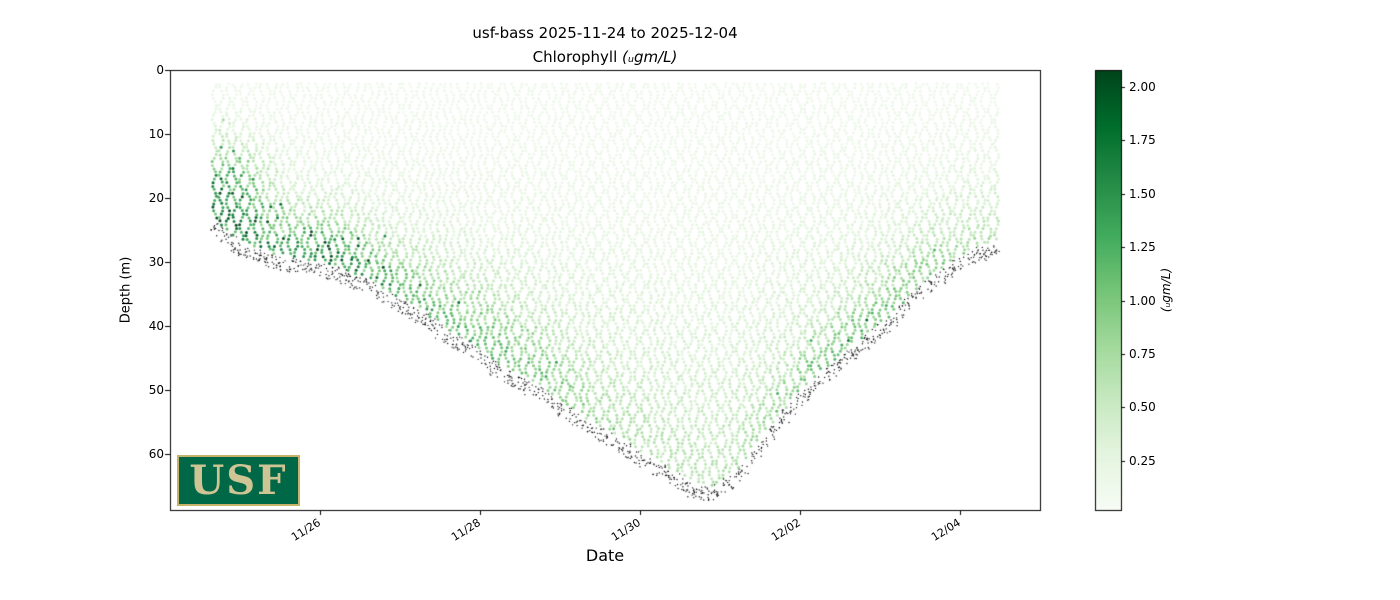  Describe the element at coordinates (156, 134) in the screenshot. I see `y-tick-label: 10` at that location.